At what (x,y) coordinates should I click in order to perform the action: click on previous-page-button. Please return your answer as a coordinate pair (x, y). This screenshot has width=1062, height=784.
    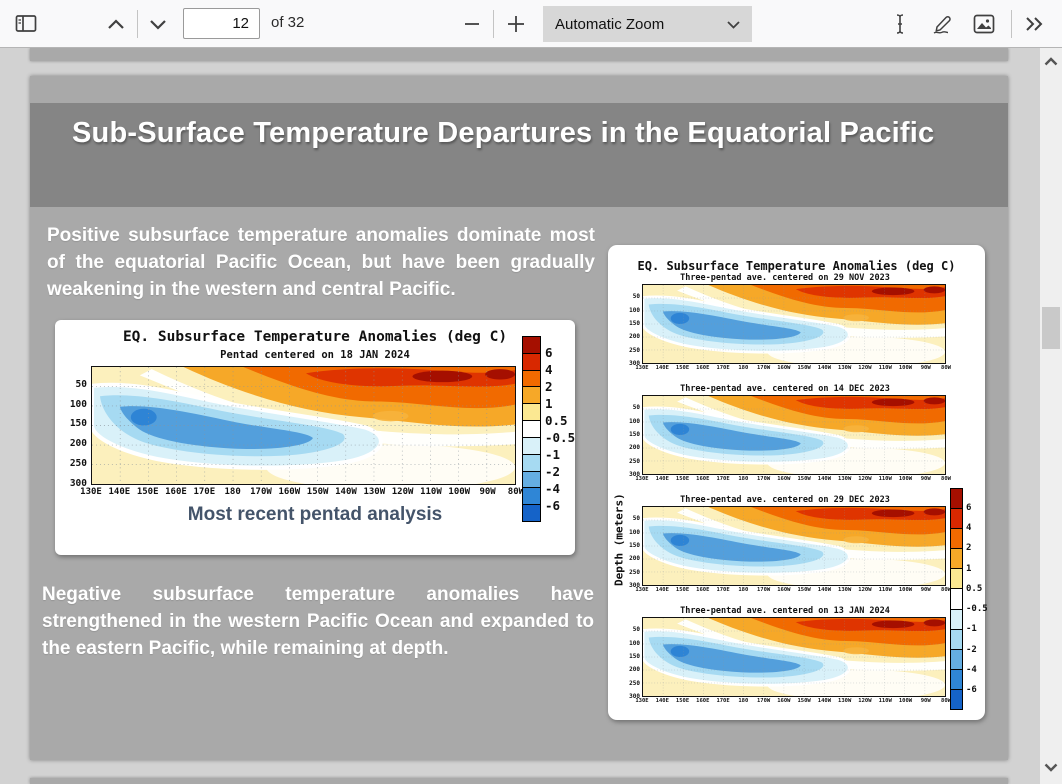
    Looking at the image, I should click on (116, 24).